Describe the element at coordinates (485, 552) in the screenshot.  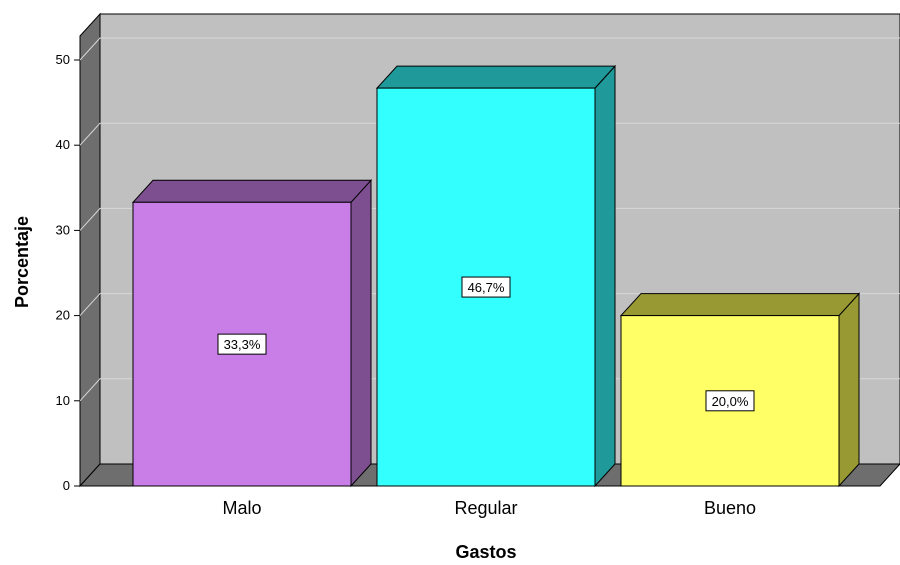
I see `x-axis-title: Gastos` at that location.